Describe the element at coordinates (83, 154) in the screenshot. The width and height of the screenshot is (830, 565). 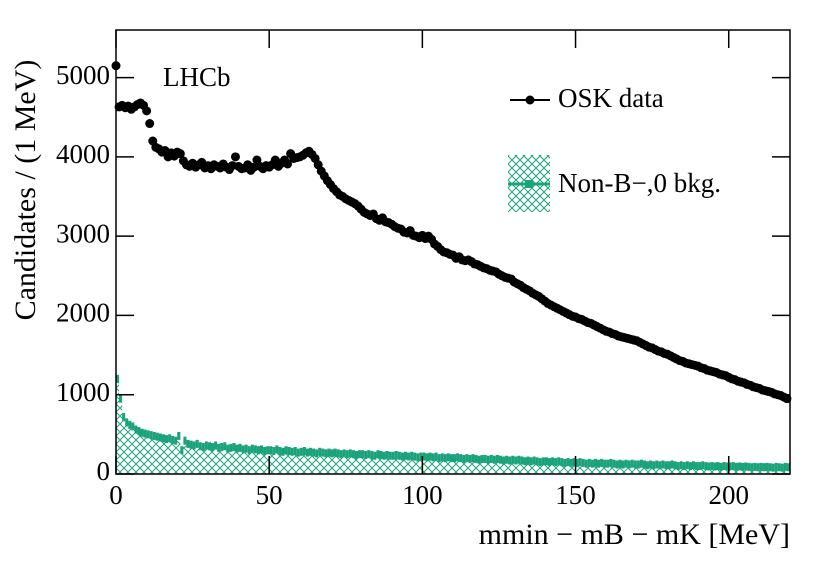
I see `y-tick-label: 4000` at that location.